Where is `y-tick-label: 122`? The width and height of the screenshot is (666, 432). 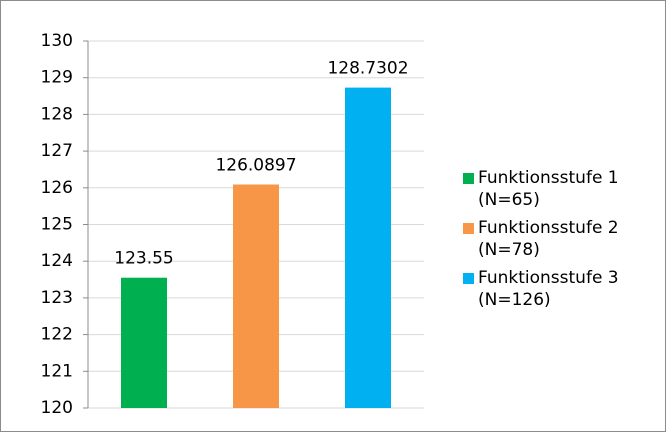 y-tick-label: 122 is located at coordinates (57, 335).